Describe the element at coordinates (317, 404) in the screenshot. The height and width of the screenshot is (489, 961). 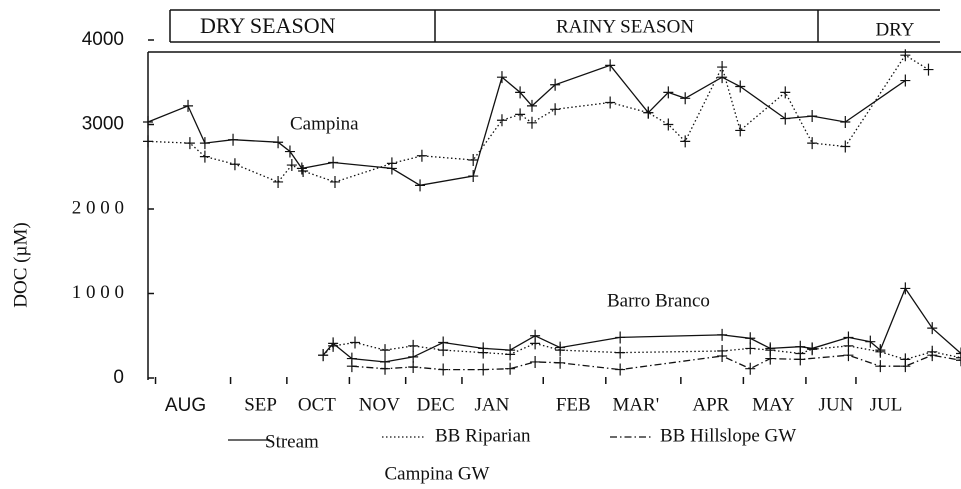
I see `x-tick-label: OCT` at that location.